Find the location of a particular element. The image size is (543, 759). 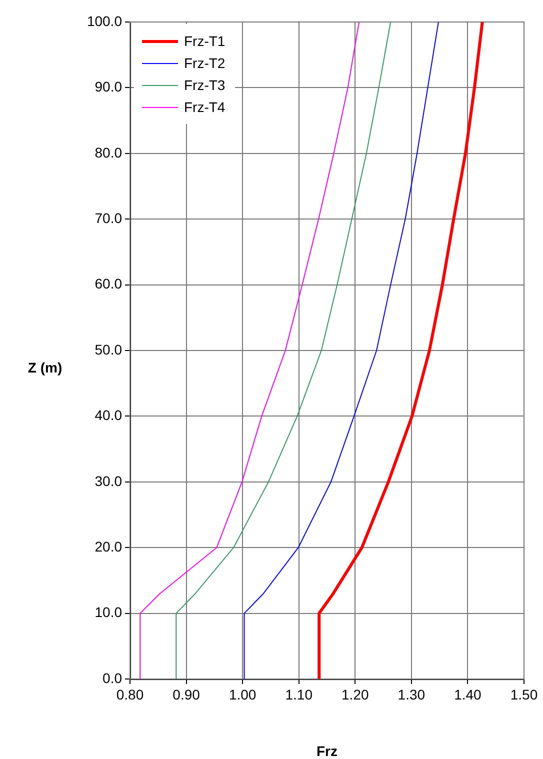

x-tick-label: 0.90 is located at coordinates (186, 694).